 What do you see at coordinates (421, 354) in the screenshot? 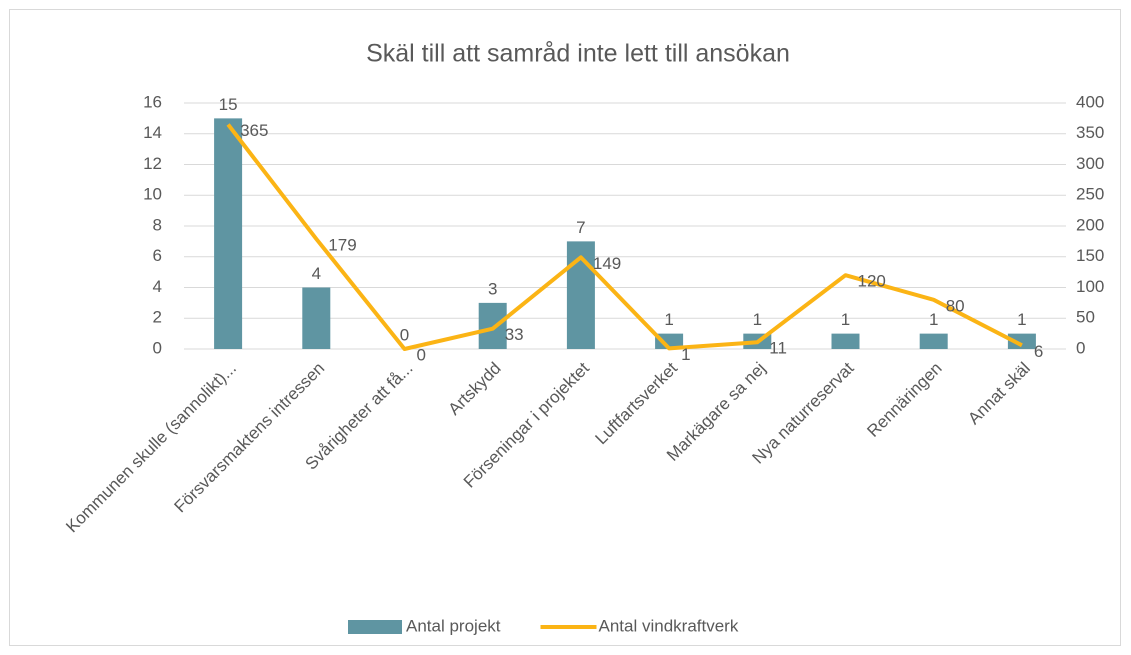
I see `line-value-label: 0` at bounding box center [421, 354].